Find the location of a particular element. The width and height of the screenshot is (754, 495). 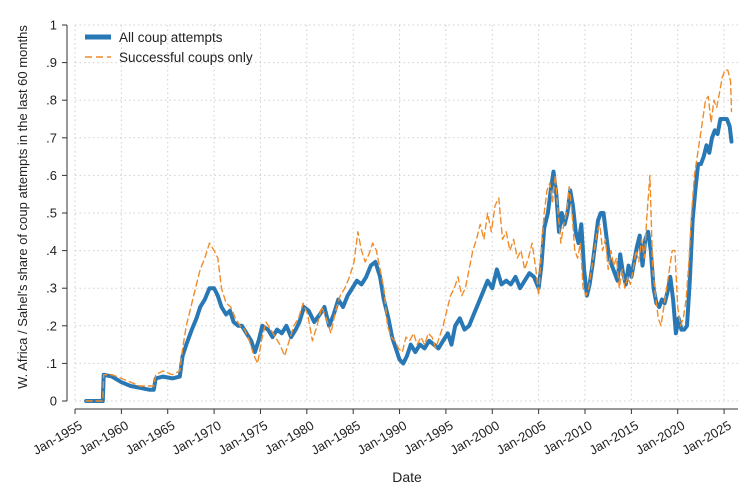

x-tick-label: Jan-1960 is located at coordinates (104, 438).